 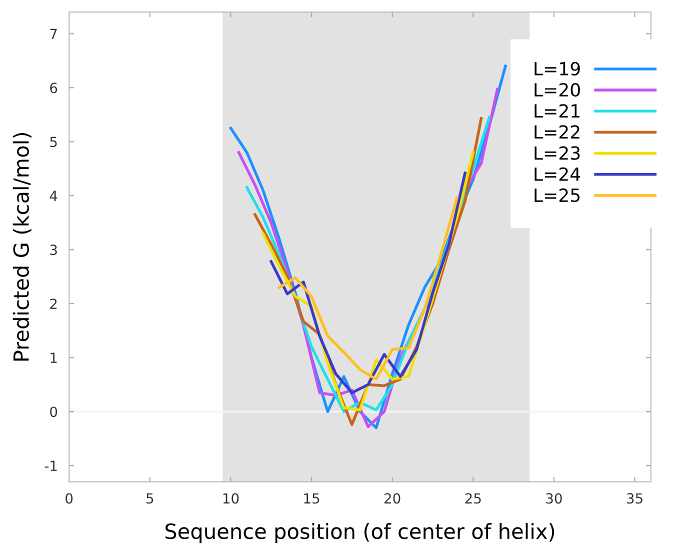 I want to click on y-tick-label: 6, so click(x=54, y=88).